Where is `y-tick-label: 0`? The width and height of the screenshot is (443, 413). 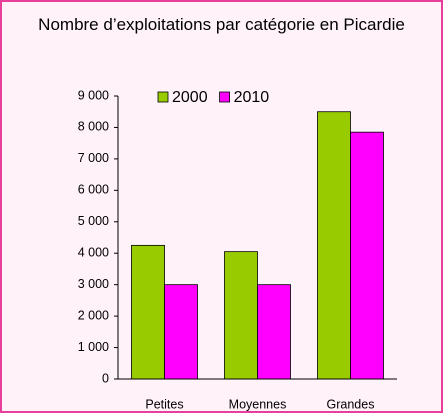
y-tick-label: 0 is located at coordinates (105, 378).